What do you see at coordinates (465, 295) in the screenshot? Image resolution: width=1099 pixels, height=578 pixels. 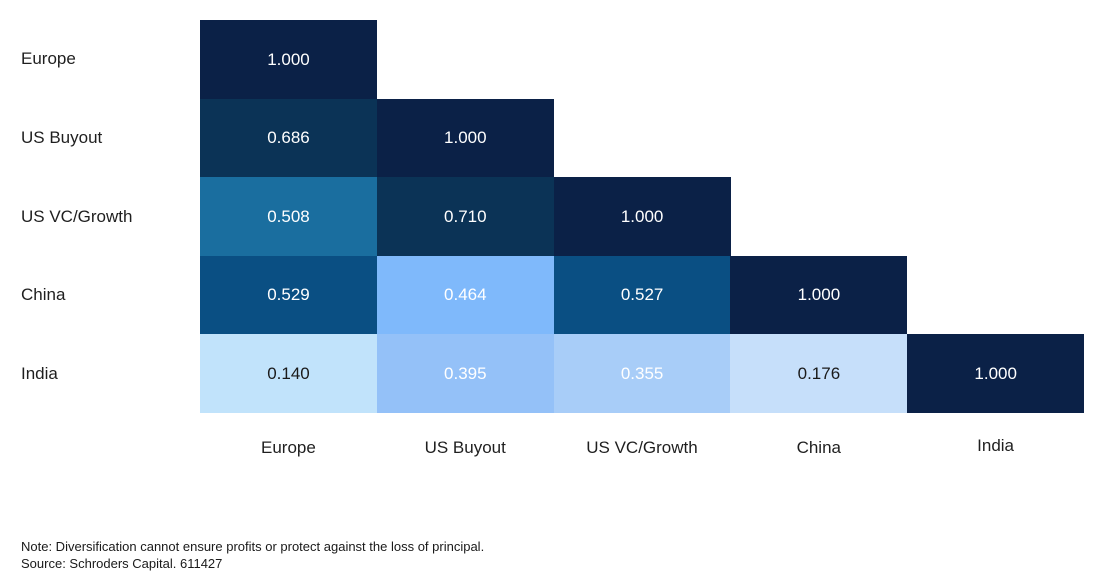 I see `cell-china-us-buyout: 0.464` at bounding box center [465, 295].